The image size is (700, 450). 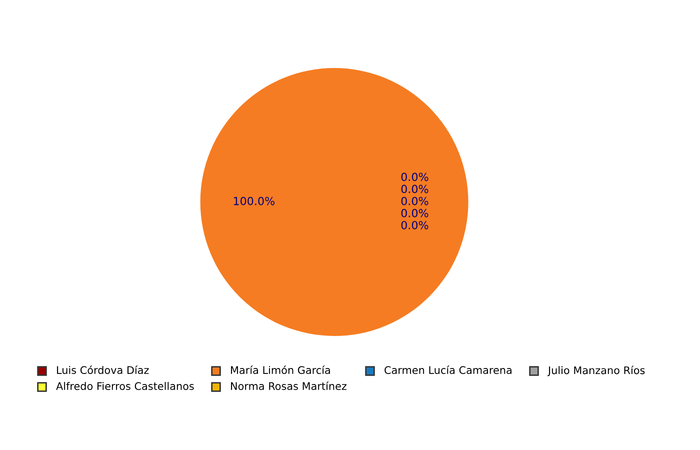 What do you see at coordinates (596, 371) in the screenshot?
I see `legend-label: Julio Manzano Ríos` at bounding box center [596, 371].